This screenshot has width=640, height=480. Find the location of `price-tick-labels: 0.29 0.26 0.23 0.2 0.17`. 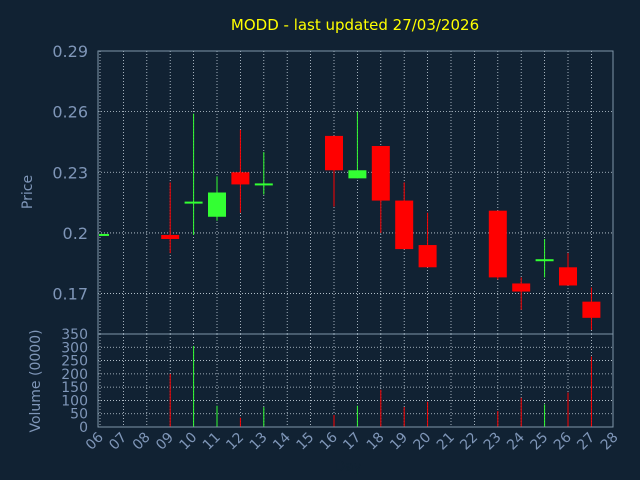

price-tick-labels: 0.29 0.26 0.23 0.2 0.17 is located at coordinates (70, 173).